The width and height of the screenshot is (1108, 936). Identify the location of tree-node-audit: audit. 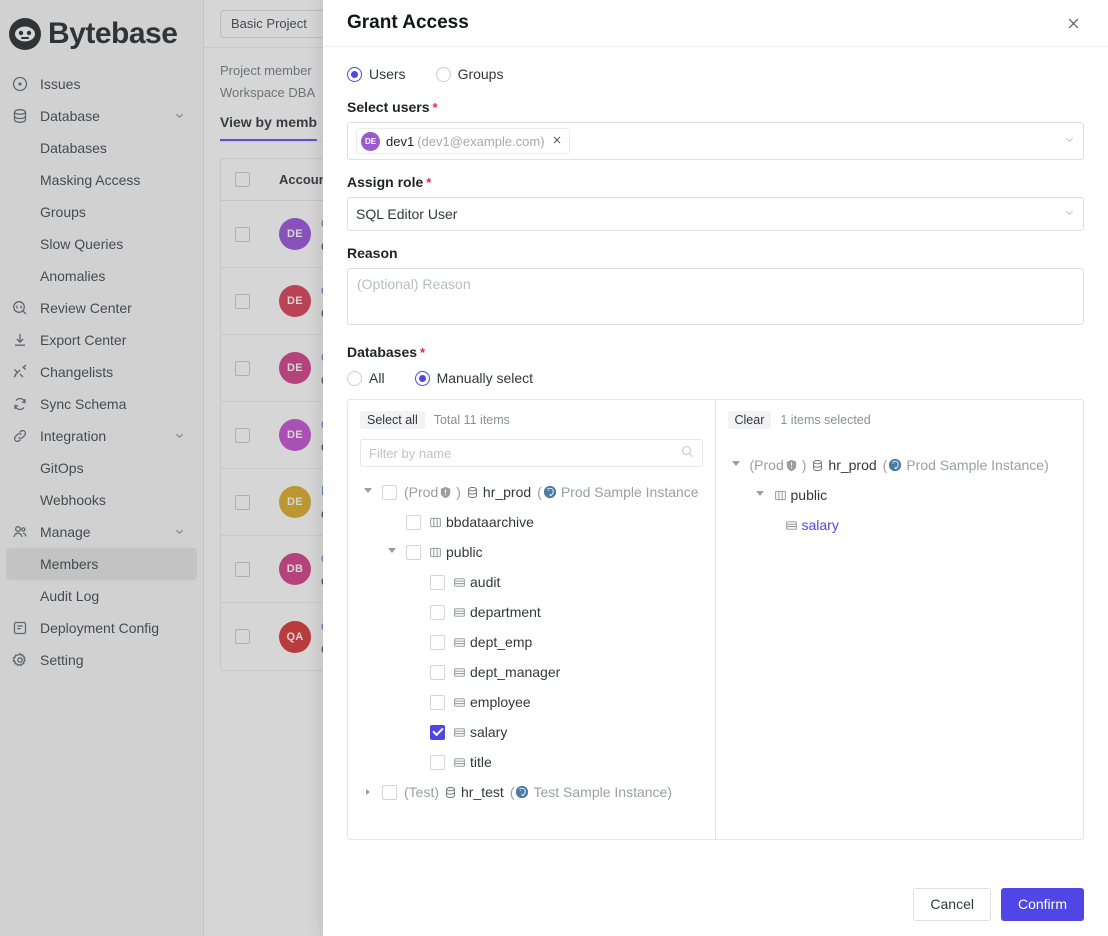
(531, 582).